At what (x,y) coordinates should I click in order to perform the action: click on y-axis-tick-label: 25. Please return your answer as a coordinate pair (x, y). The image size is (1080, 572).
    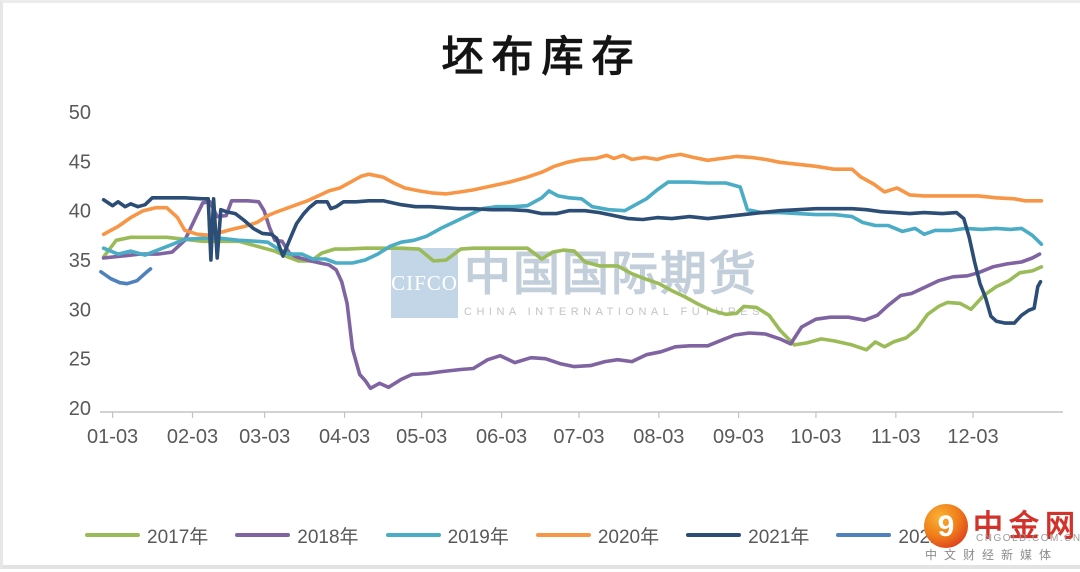
    Looking at the image, I should click on (80, 360).